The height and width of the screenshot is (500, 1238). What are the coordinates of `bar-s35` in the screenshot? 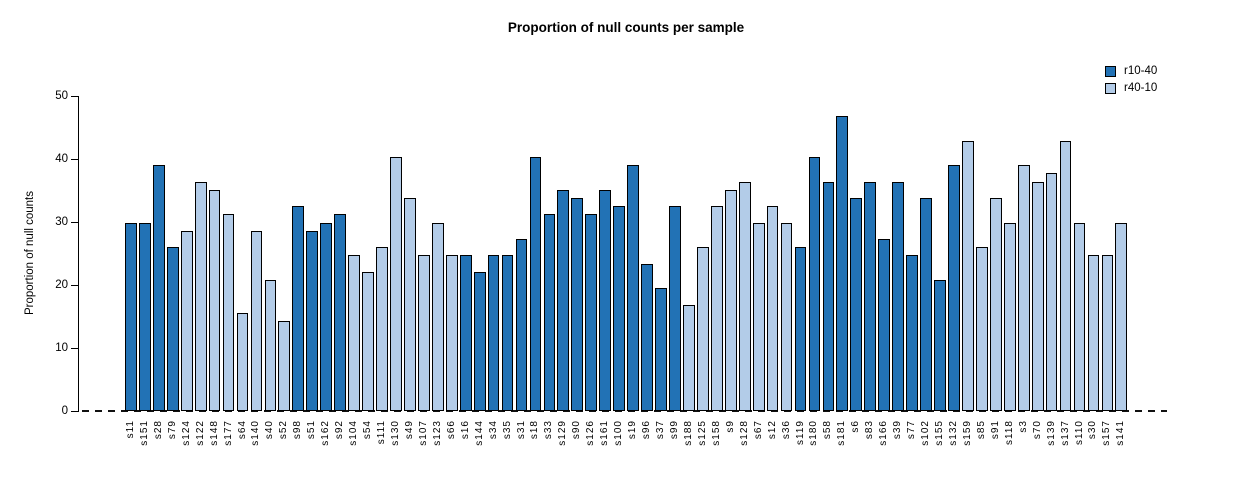 It's located at (507, 333).